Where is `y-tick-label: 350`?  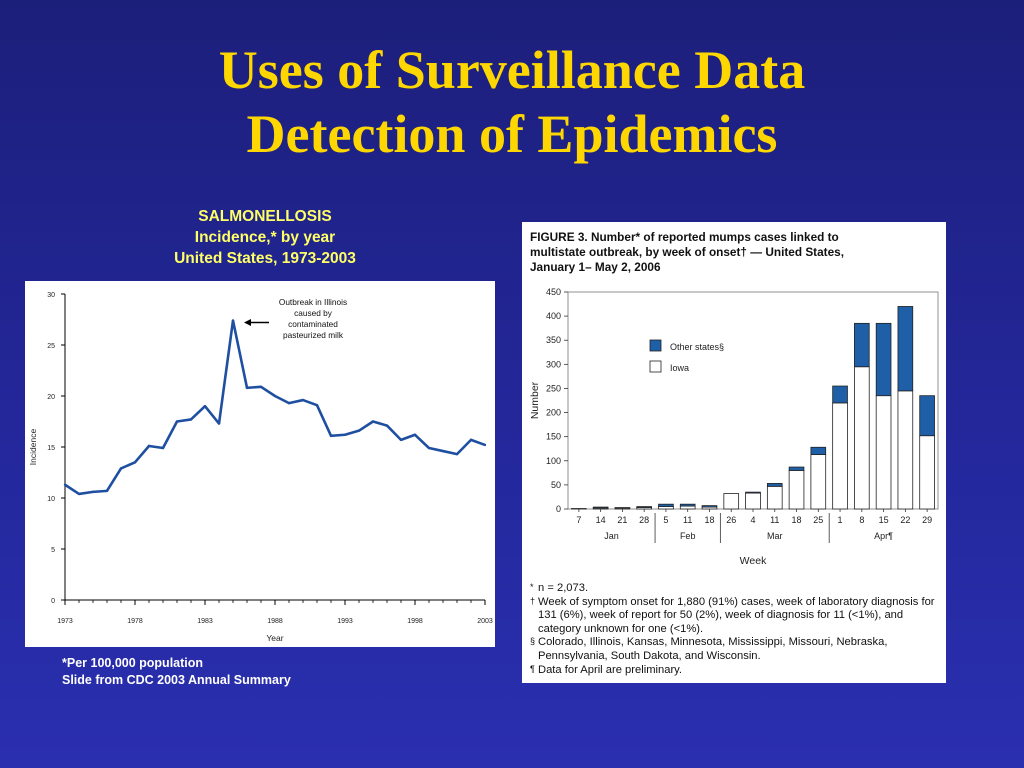
y-tick-label: 350 is located at coordinates (553, 340).